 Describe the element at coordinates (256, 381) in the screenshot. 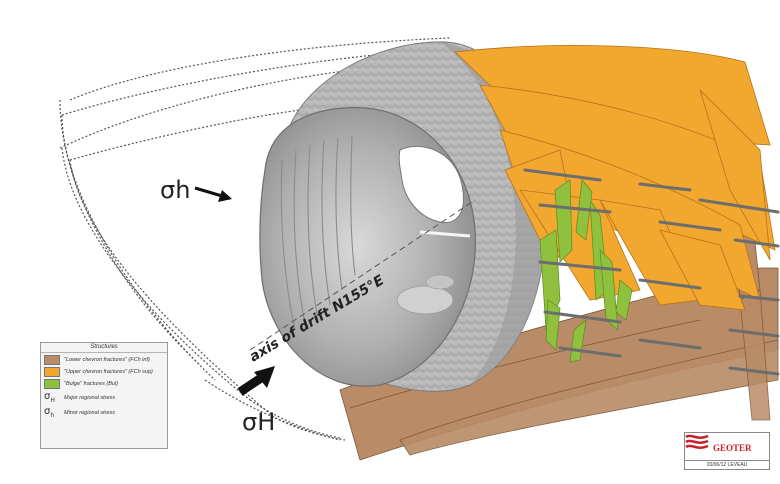

I see `major-stress-arrow` at that location.